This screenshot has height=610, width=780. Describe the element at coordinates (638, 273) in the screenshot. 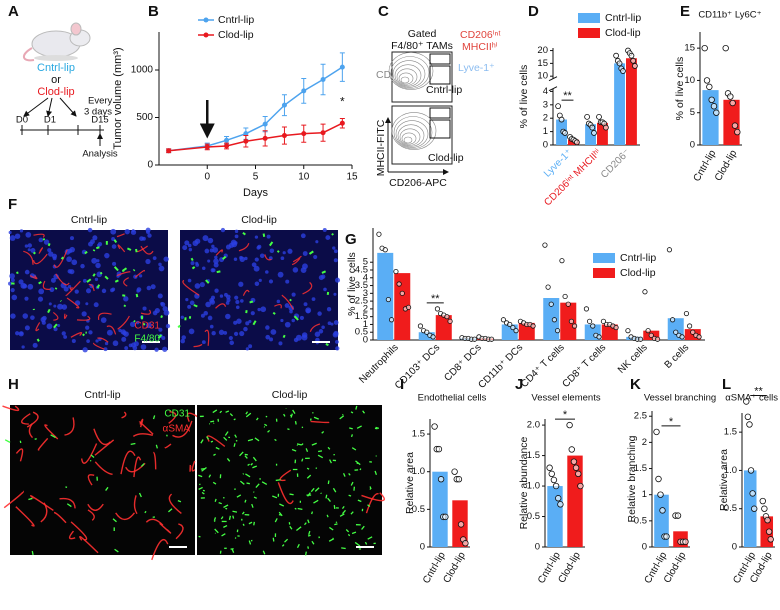

I see `legend-label: Clod-lip` at that location.